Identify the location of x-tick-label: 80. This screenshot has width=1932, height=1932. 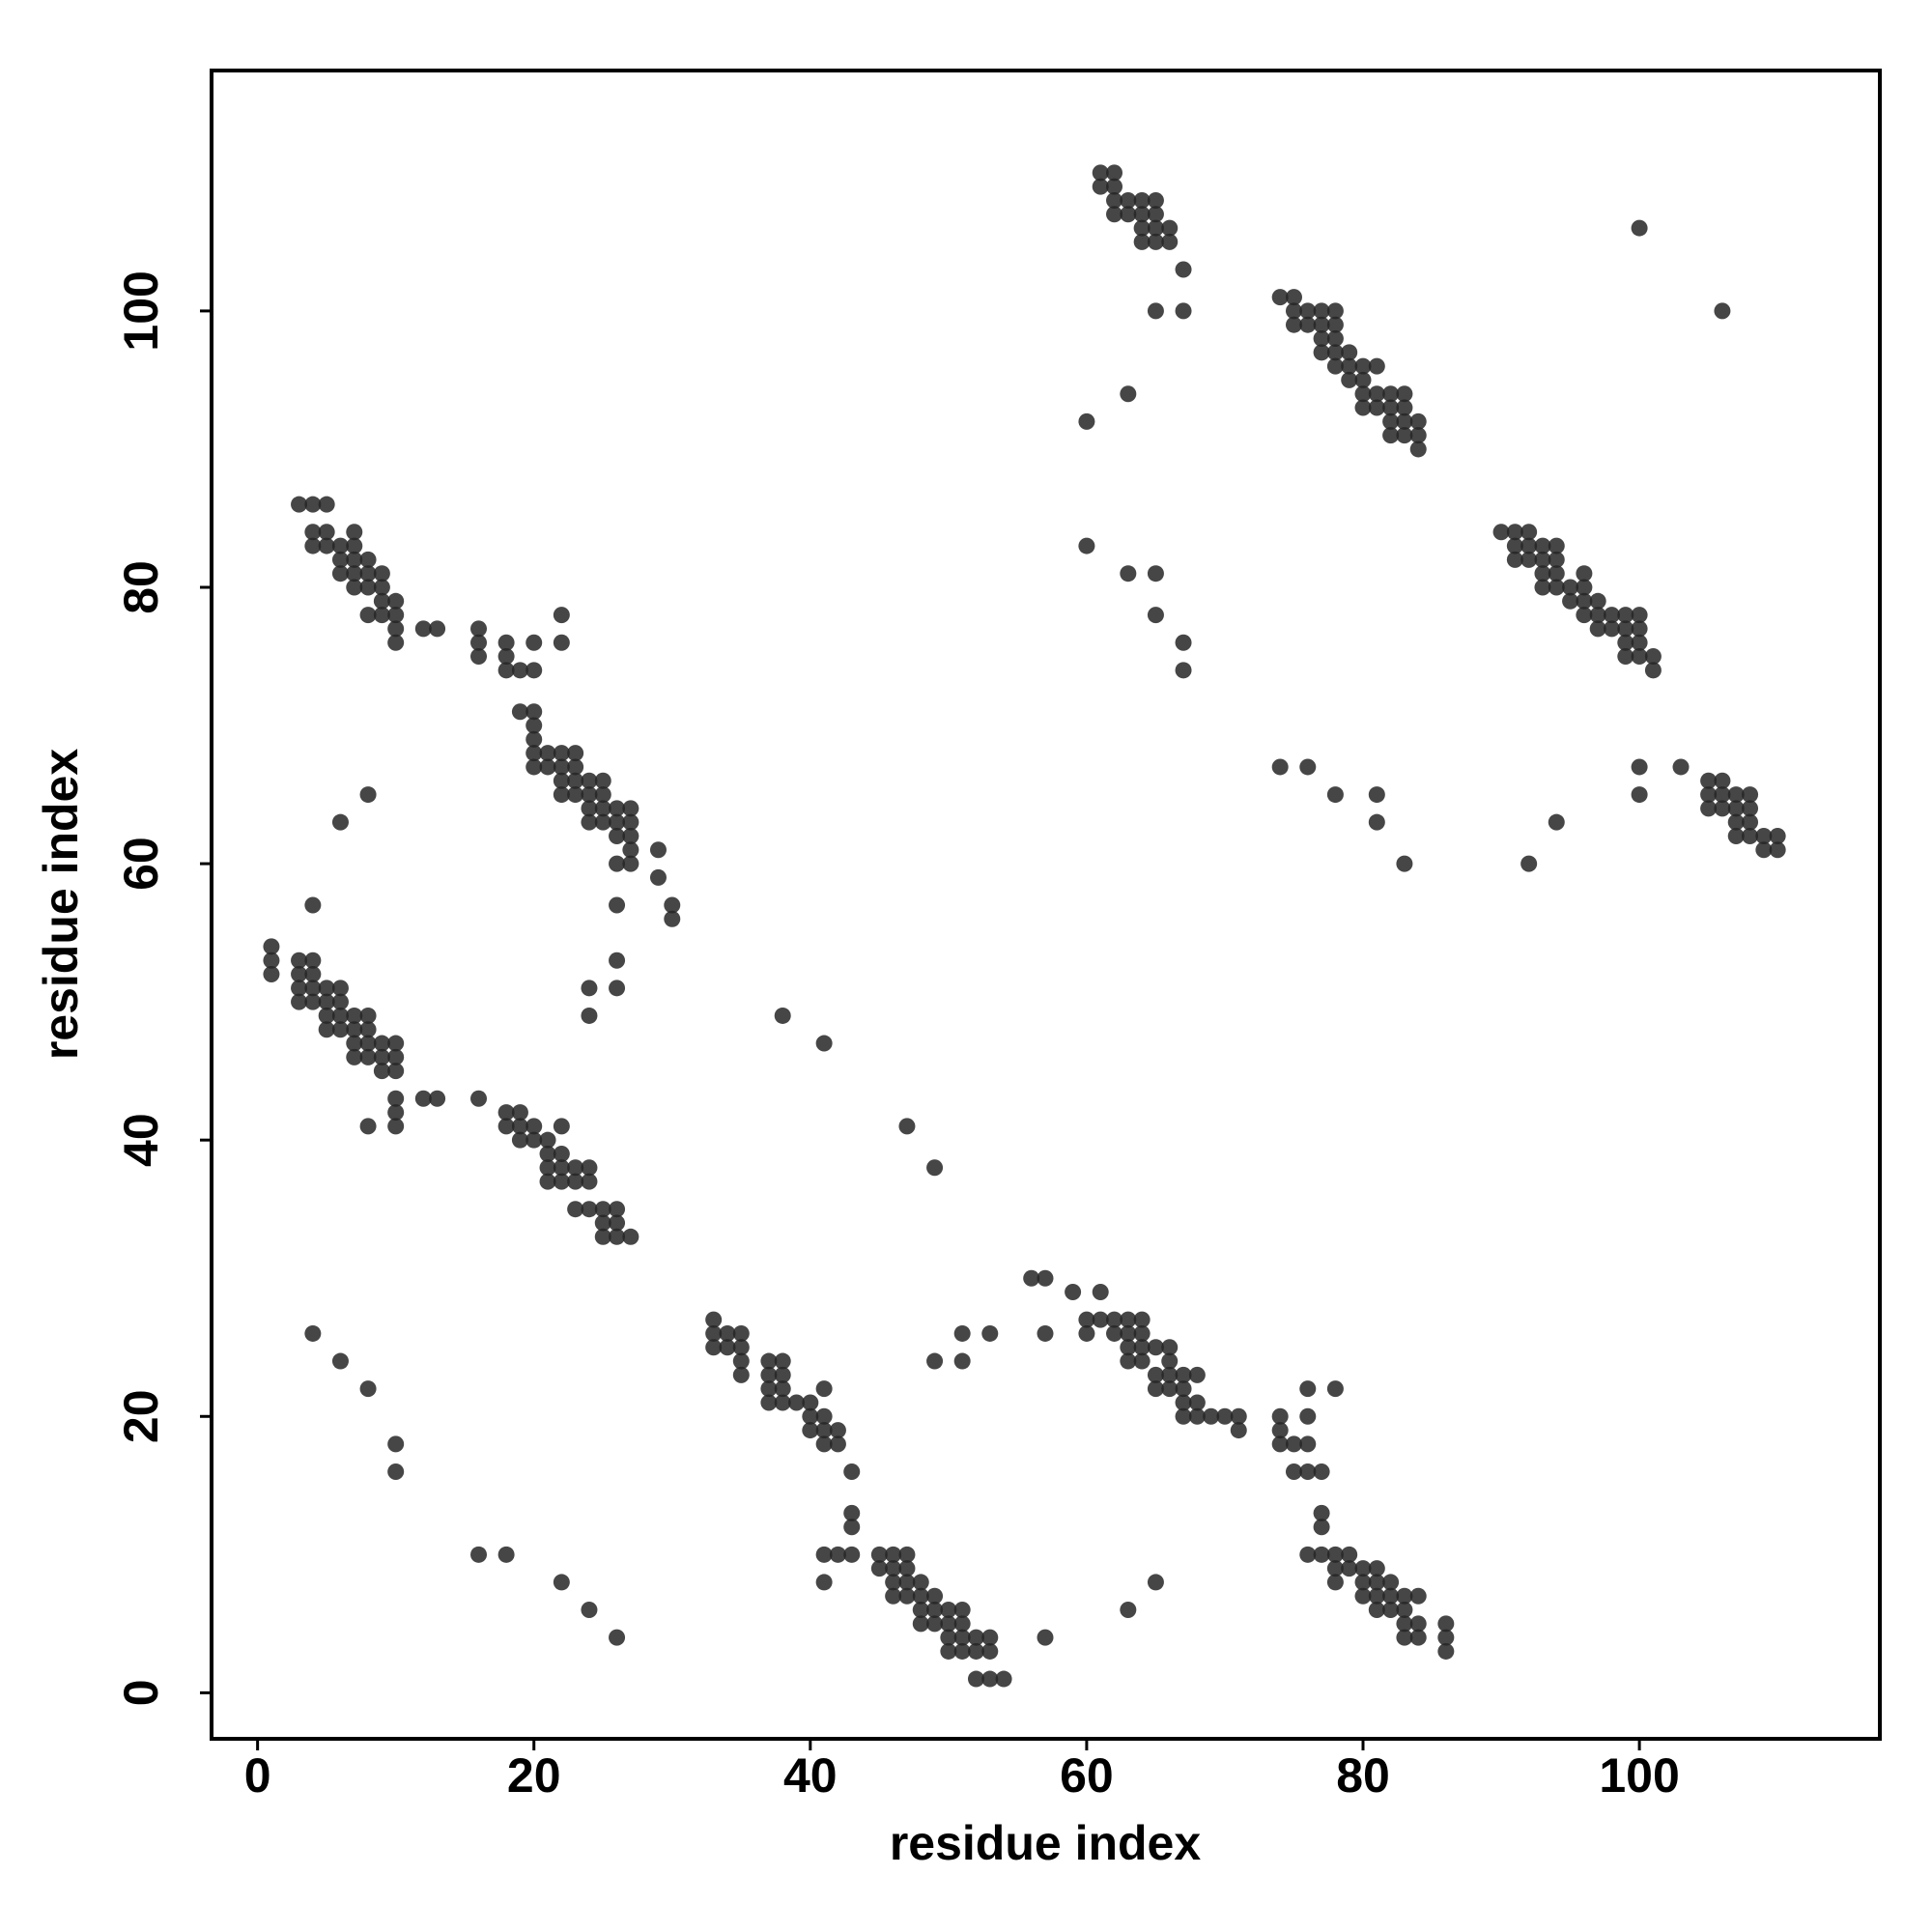
(1363, 1775).